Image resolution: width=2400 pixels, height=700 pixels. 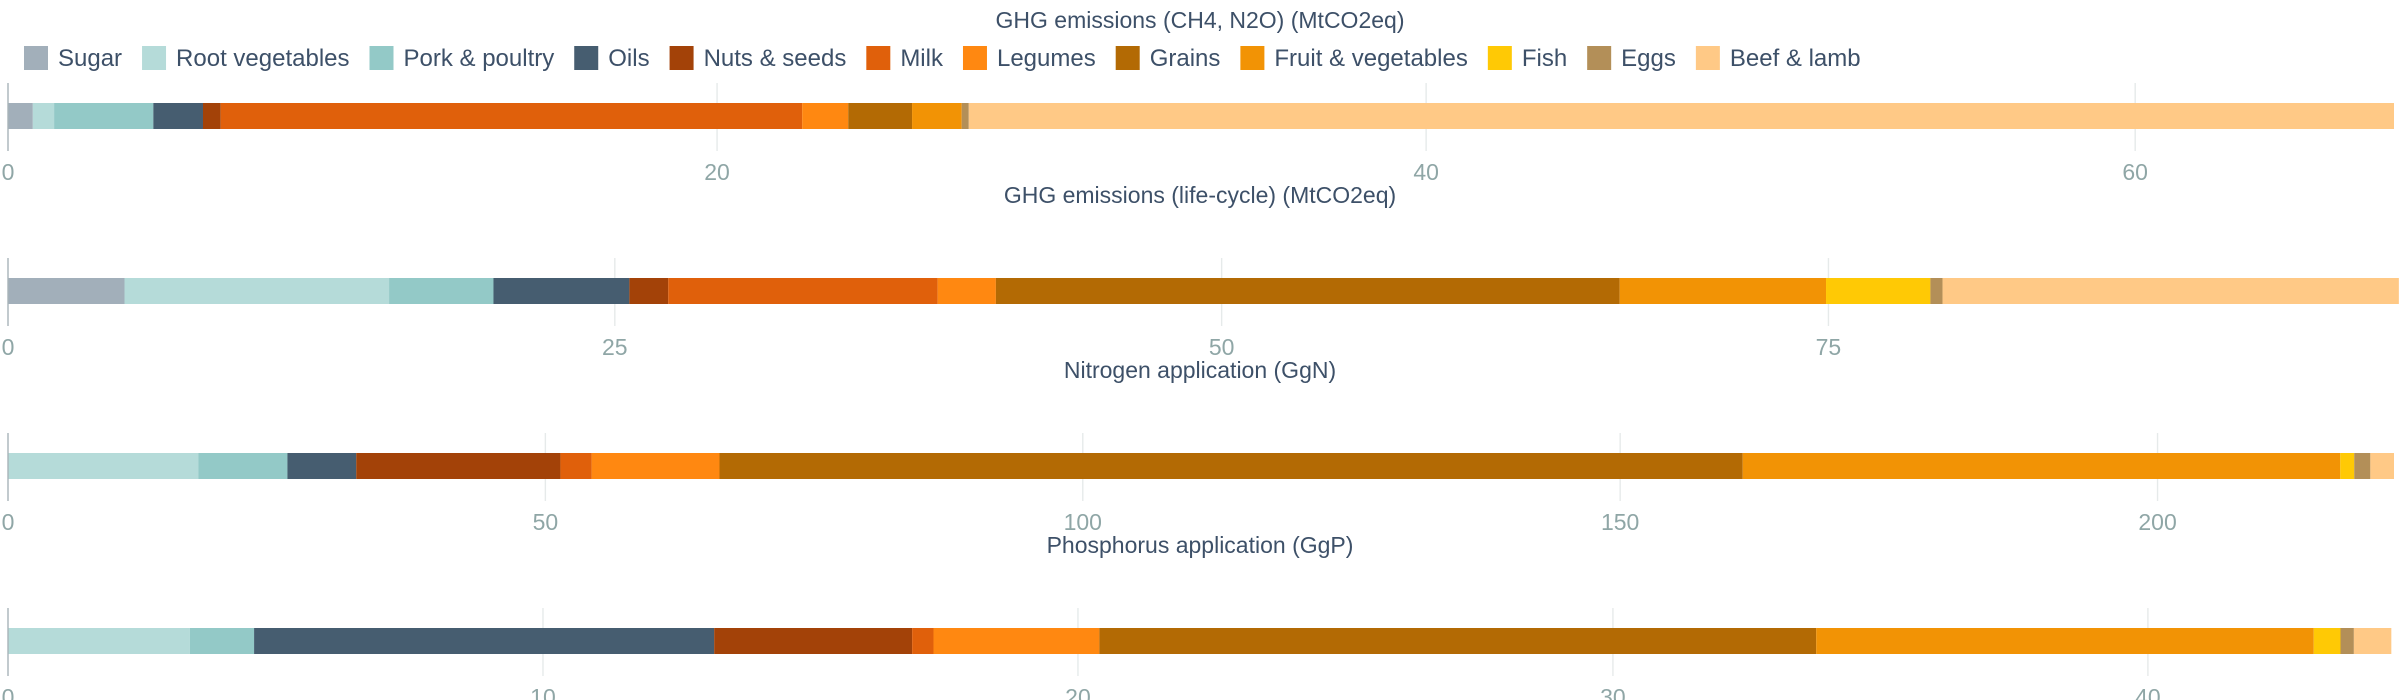 What do you see at coordinates (2135, 172) in the screenshot?
I see `x-tick-label: 60` at bounding box center [2135, 172].